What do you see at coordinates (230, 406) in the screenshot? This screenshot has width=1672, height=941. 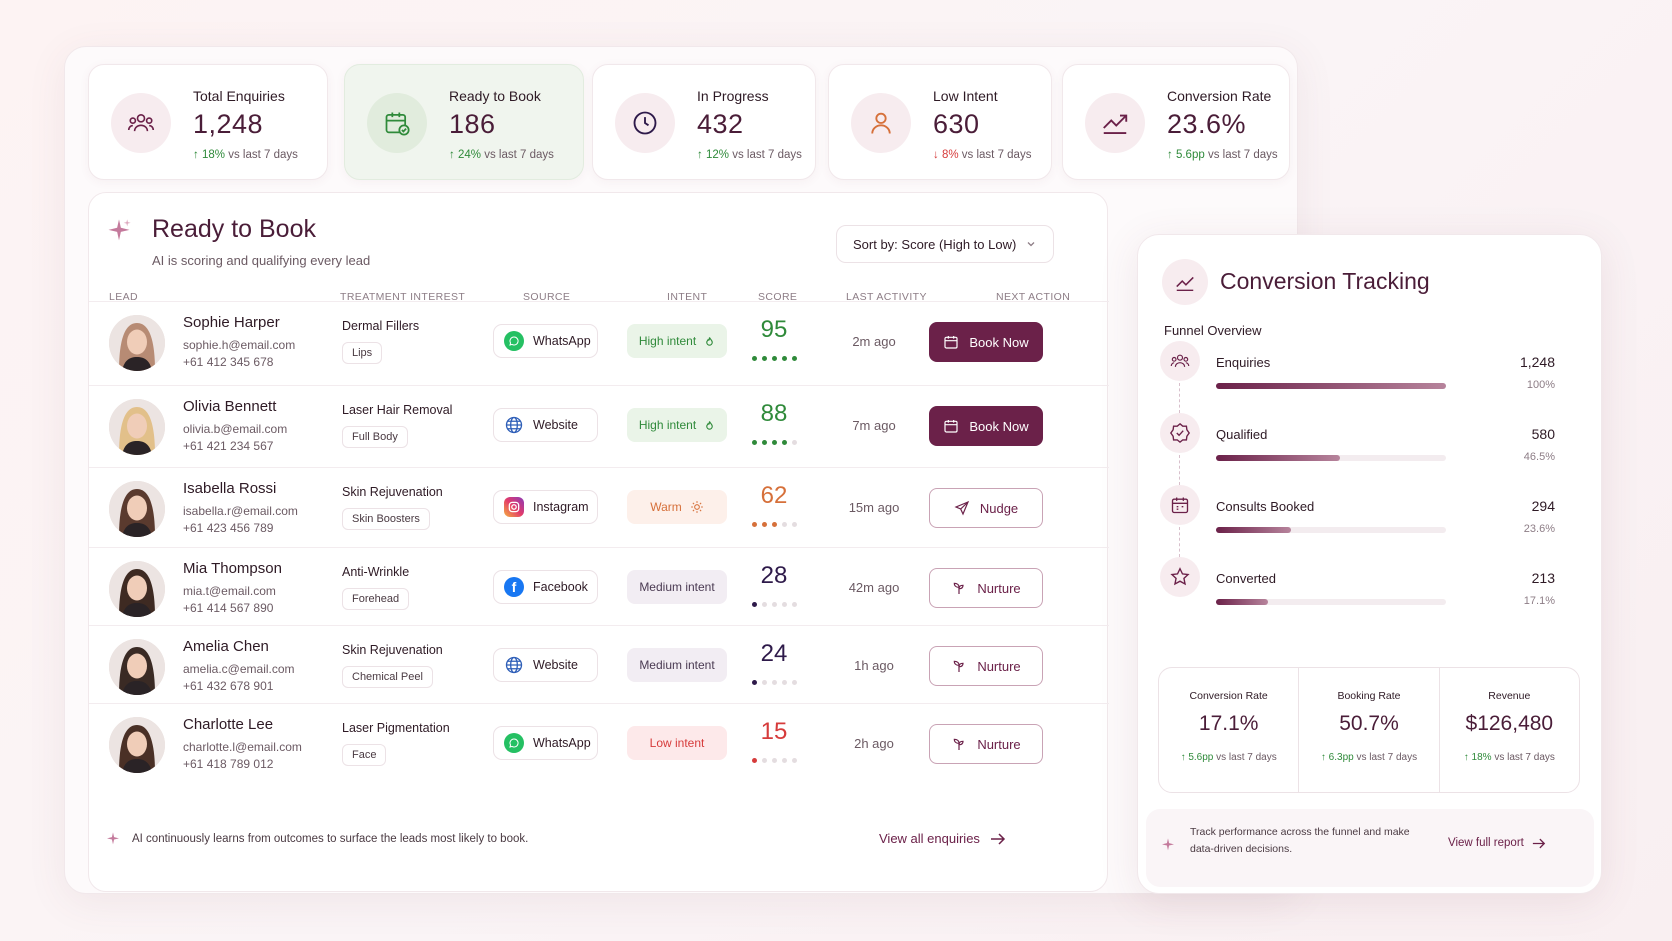 I see `lead-name: Olivia Bennett` at bounding box center [230, 406].